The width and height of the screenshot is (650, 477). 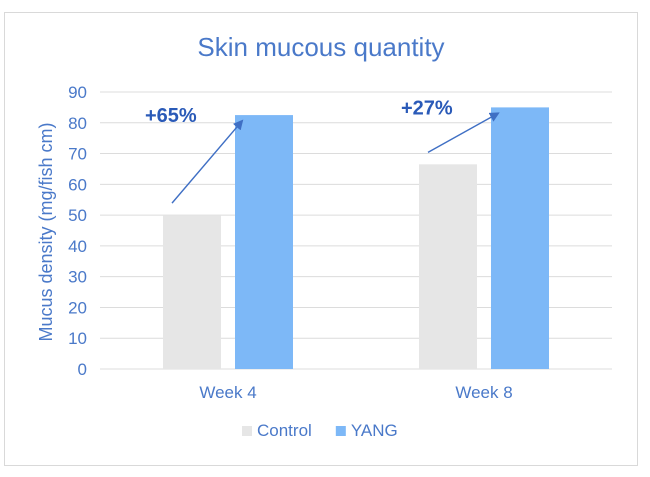 What do you see at coordinates (483, 392) in the screenshot?
I see `x-tick-label: Week 8` at bounding box center [483, 392].